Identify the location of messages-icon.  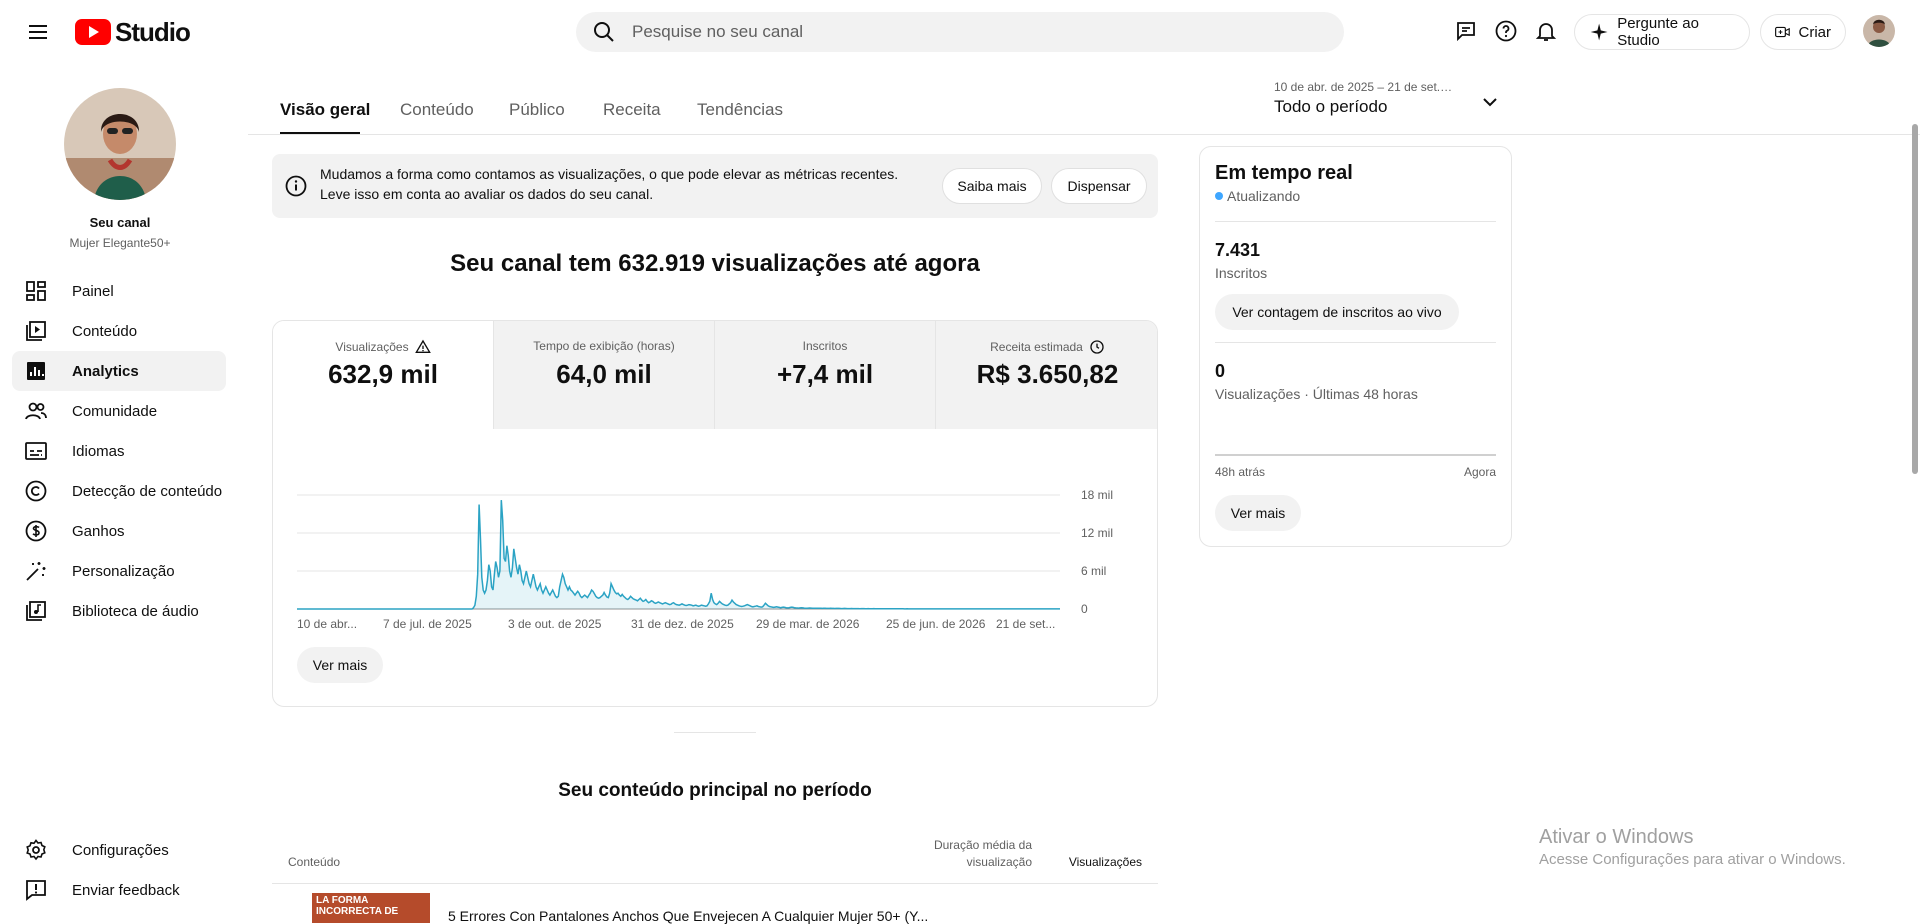
(1466, 31).